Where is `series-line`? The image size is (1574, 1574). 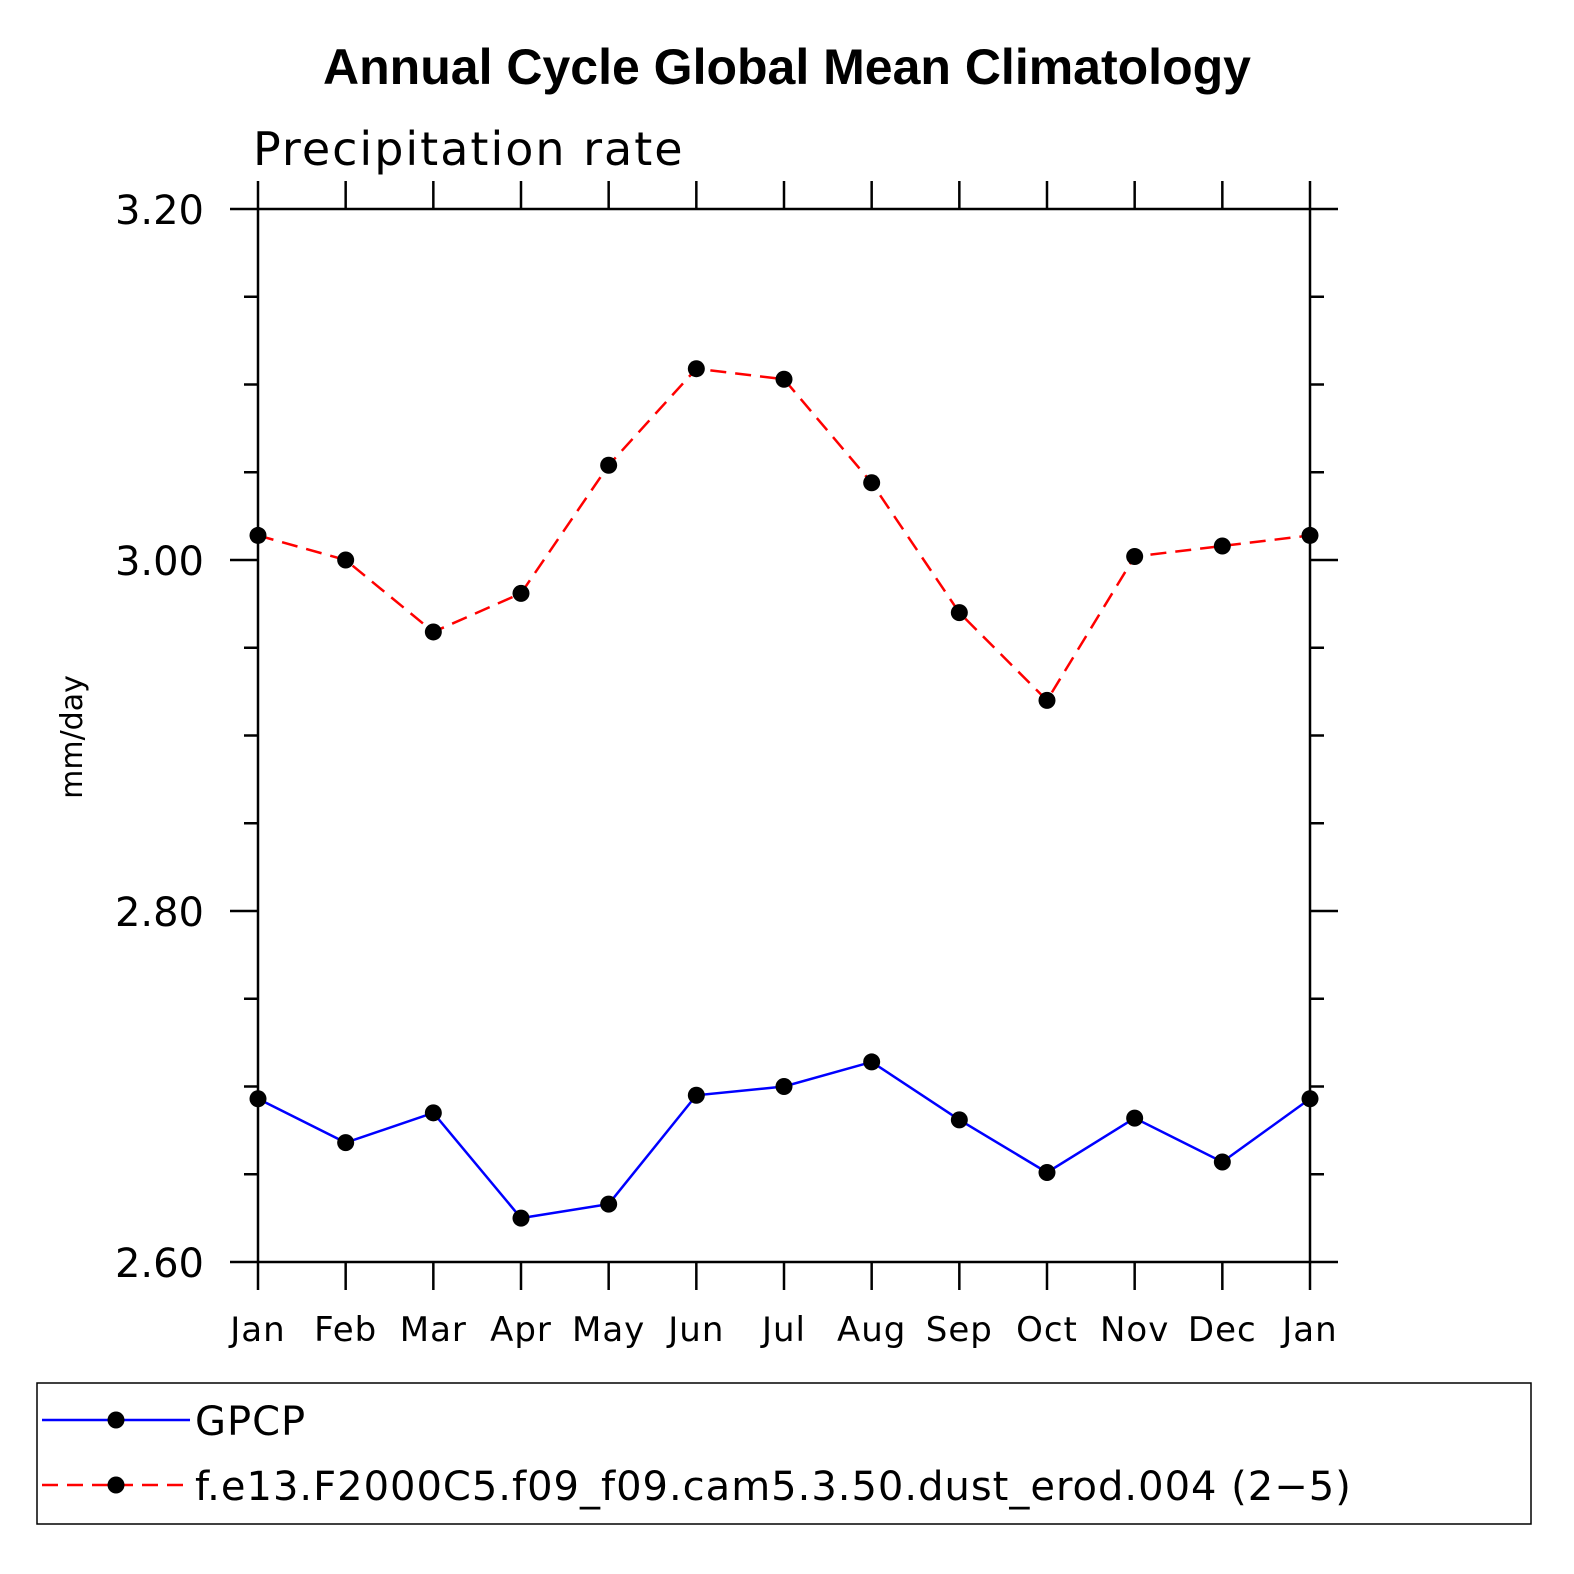
series-line is located at coordinates (784, 535).